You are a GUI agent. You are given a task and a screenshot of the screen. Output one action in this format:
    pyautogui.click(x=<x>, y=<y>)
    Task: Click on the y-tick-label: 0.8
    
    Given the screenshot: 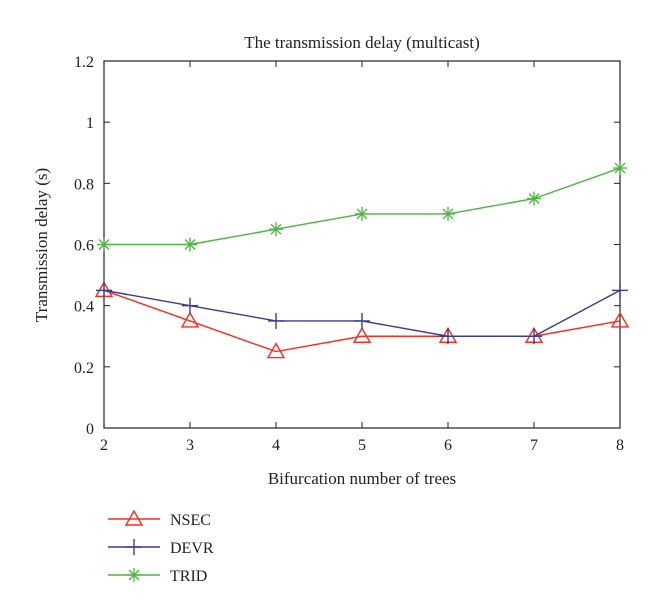 What is the action you would take?
    pyautogui.click(x=84, y=184)
    